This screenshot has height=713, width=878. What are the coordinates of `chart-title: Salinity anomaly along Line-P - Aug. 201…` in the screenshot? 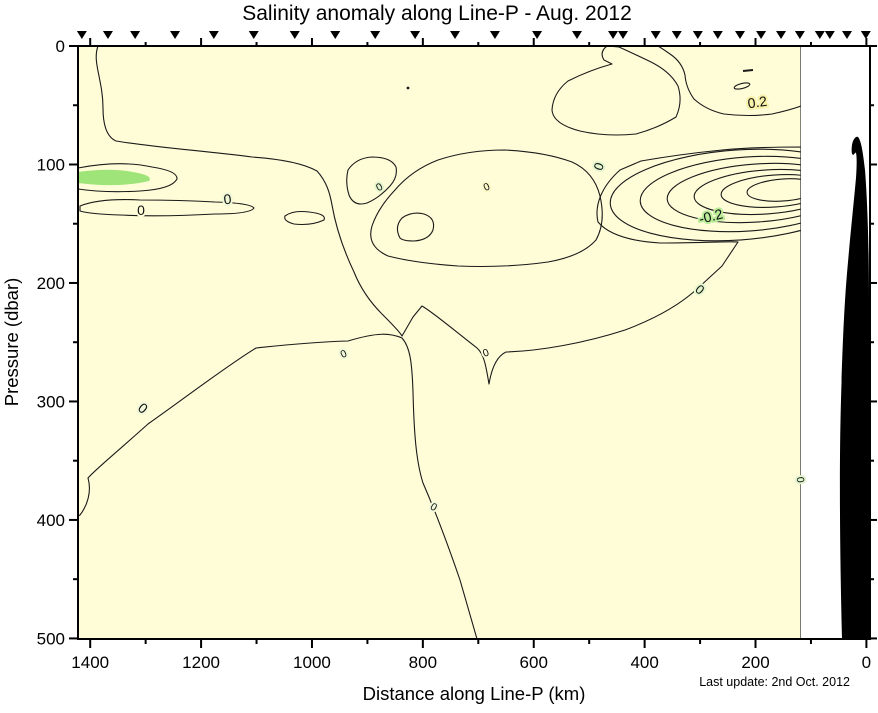 It's located at (437, 13).